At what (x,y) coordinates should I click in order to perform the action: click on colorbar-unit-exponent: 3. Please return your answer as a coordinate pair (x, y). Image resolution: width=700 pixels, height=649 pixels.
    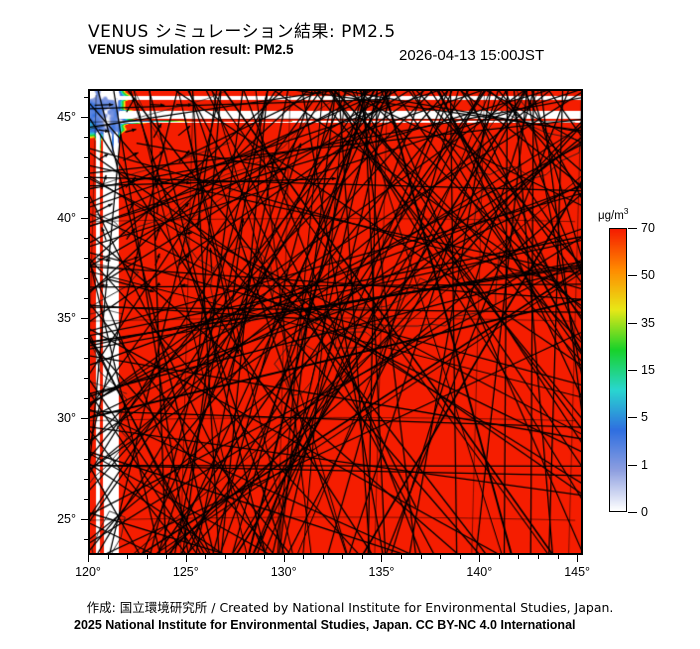
    Looking at the image, I should click on (626, 211).